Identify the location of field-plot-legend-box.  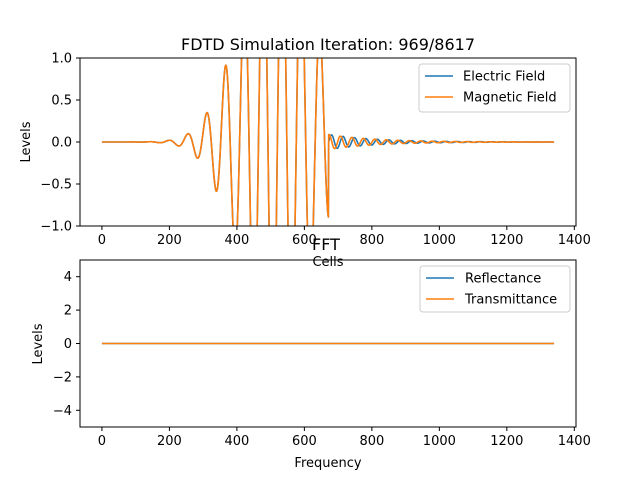
(494, 88).